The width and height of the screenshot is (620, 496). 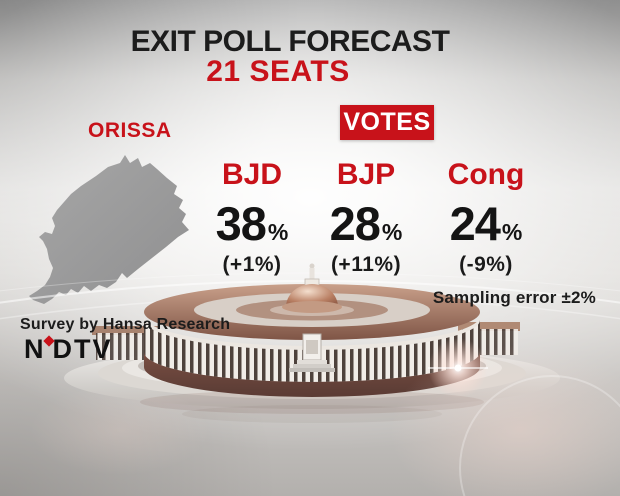 What do you see at coordinates (278, 71) in the screenshot?
I see `seats-subtitle: 21 SEATS` at bounding box center [278, 71].